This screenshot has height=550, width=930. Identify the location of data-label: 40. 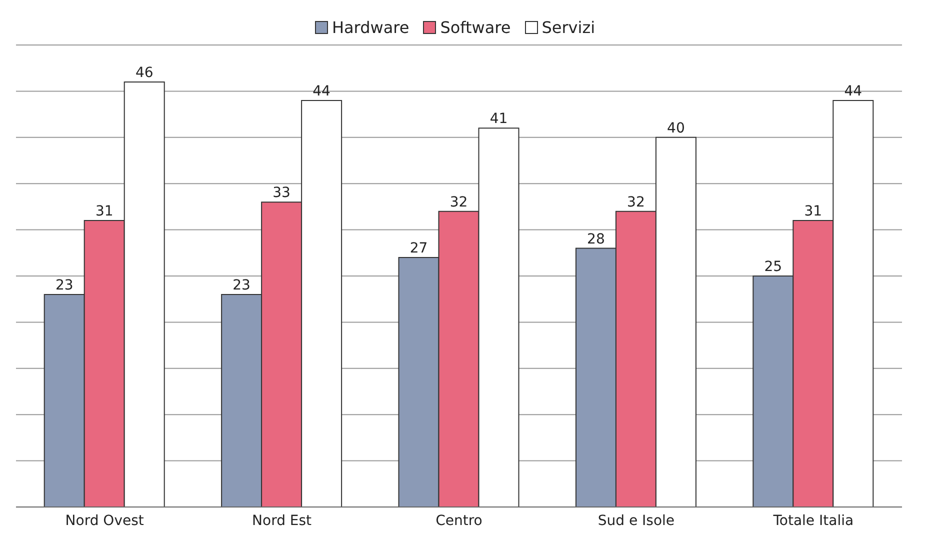
(676, 128).